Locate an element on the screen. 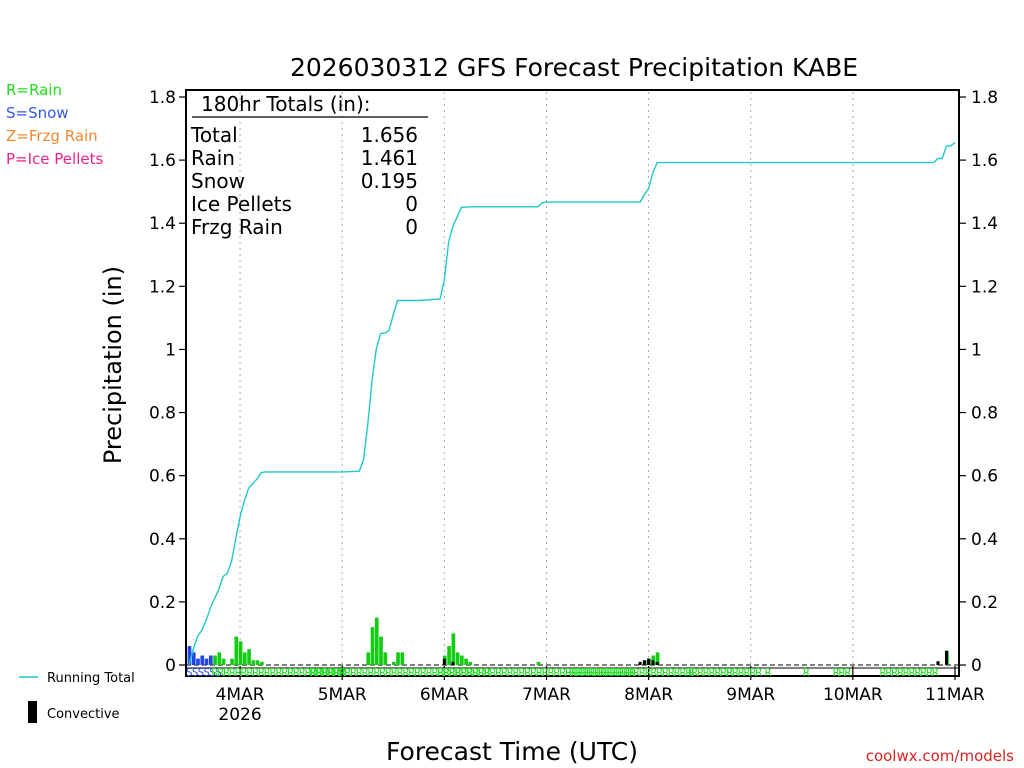  y-tick-label-left: 1.8 is located at coordinates (162, 98).